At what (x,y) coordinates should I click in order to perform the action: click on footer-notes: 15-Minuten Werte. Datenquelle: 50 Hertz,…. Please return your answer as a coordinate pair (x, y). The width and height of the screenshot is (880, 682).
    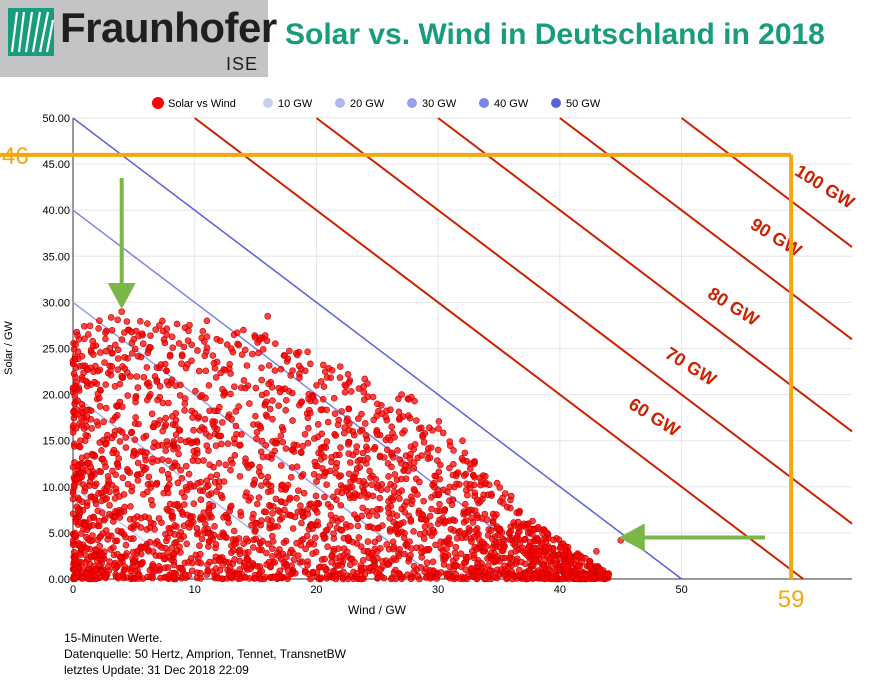
    Looking at the image, I should click on (205, 654).